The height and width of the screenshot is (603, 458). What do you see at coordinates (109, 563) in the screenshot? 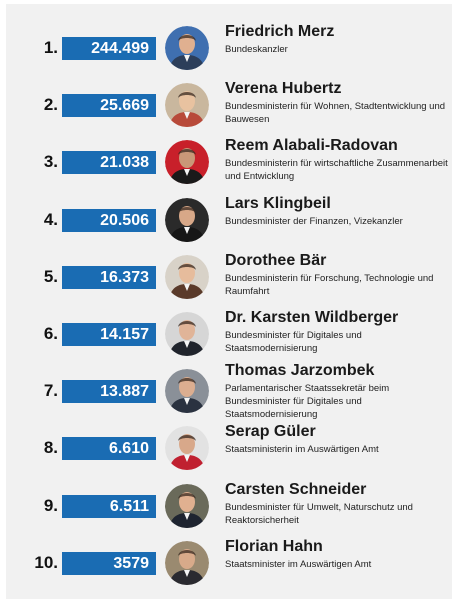
I see `value-bar: 3579` at bounding box center [109, 563].